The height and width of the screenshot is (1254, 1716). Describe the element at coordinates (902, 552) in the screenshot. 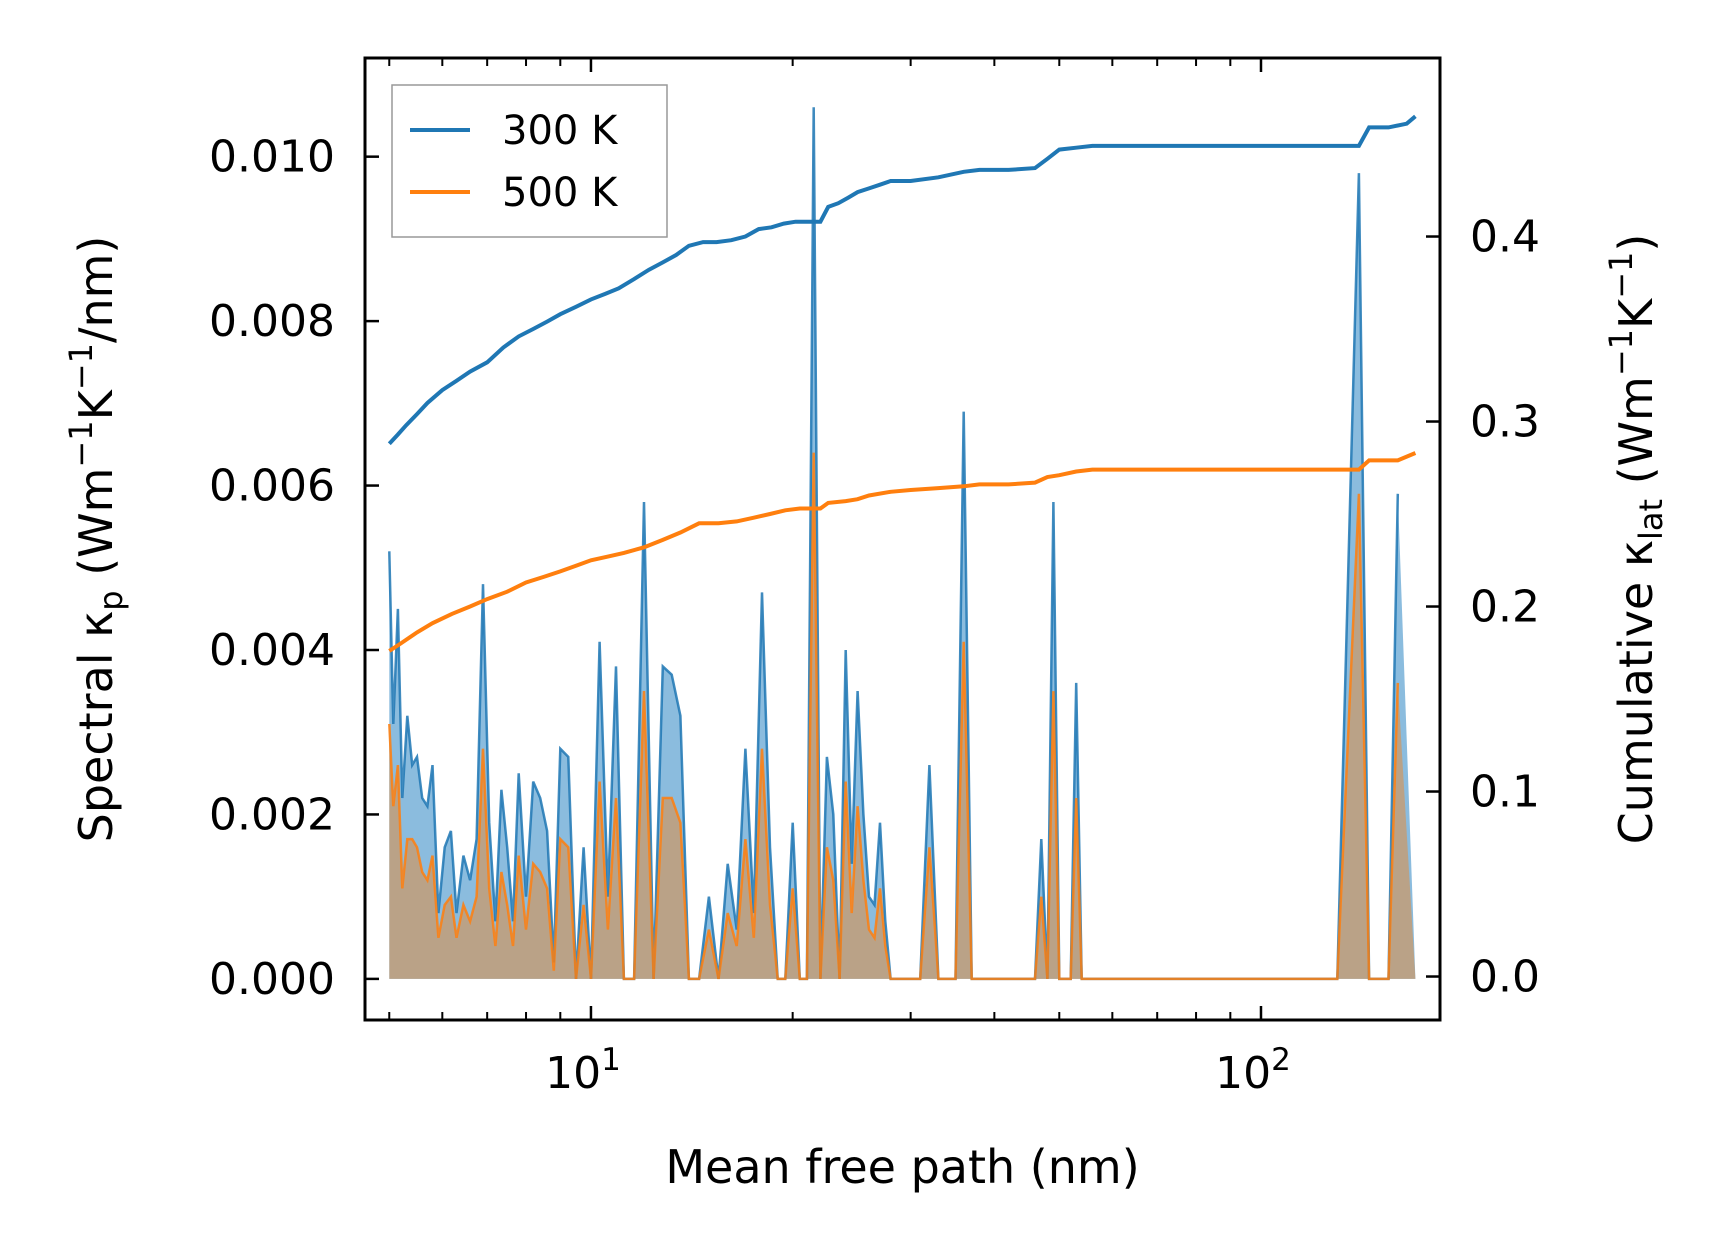

I see `cumulative-line-500k` at that location.